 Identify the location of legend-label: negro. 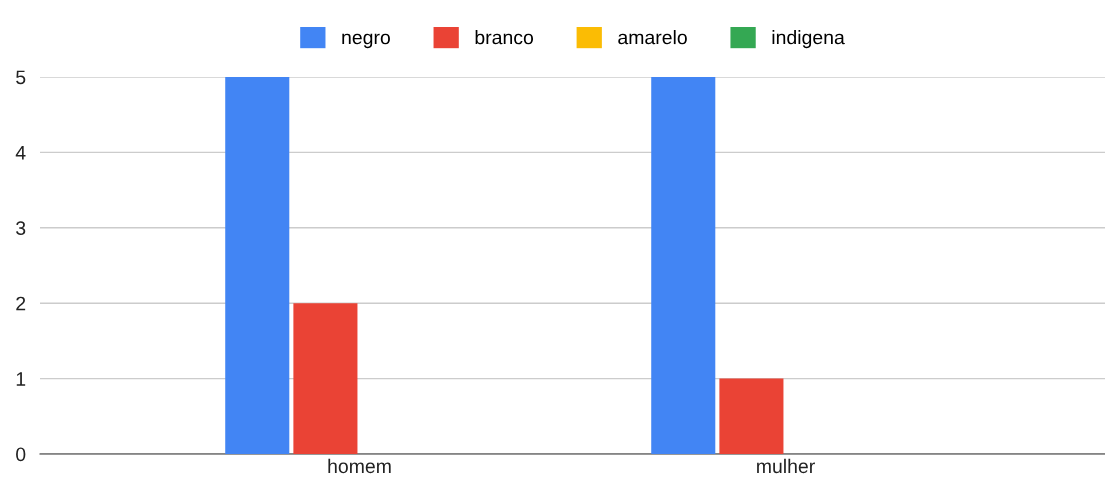
(366, 41).